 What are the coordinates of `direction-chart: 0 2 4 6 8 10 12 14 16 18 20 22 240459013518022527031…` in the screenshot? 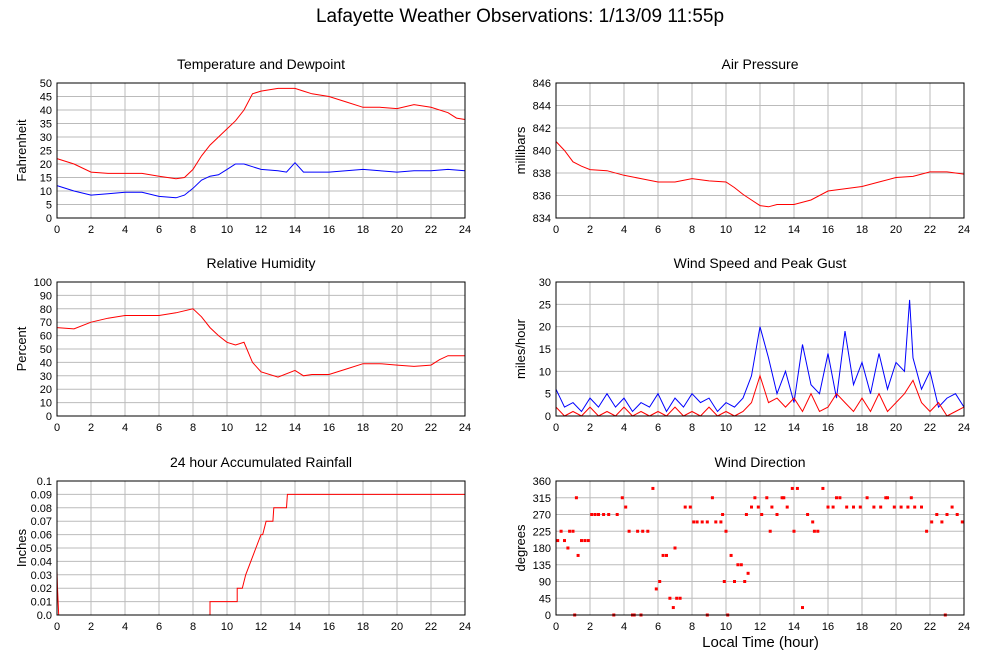 It's located at (741, 543).